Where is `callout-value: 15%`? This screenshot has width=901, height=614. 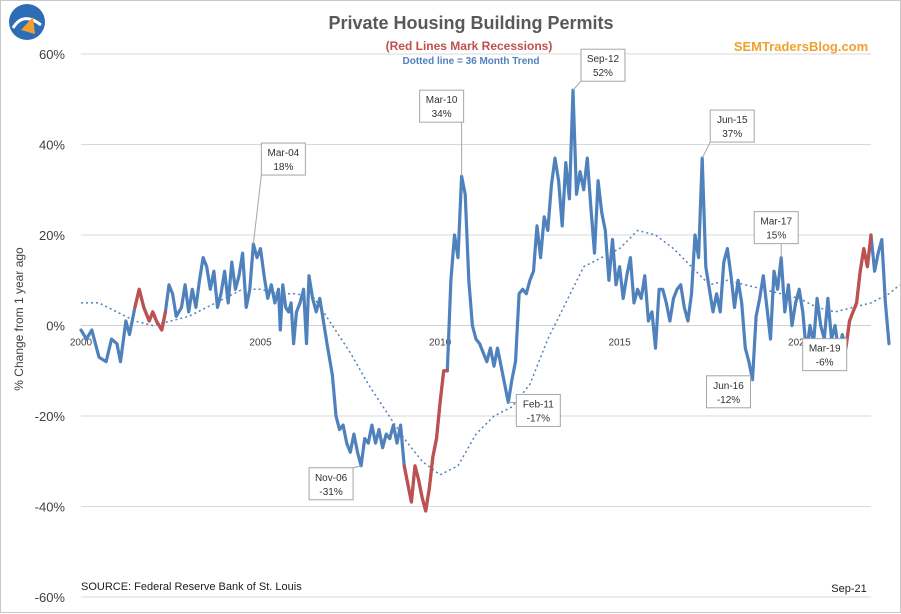 callout-value: 15% is located at coordinates (776, 236).